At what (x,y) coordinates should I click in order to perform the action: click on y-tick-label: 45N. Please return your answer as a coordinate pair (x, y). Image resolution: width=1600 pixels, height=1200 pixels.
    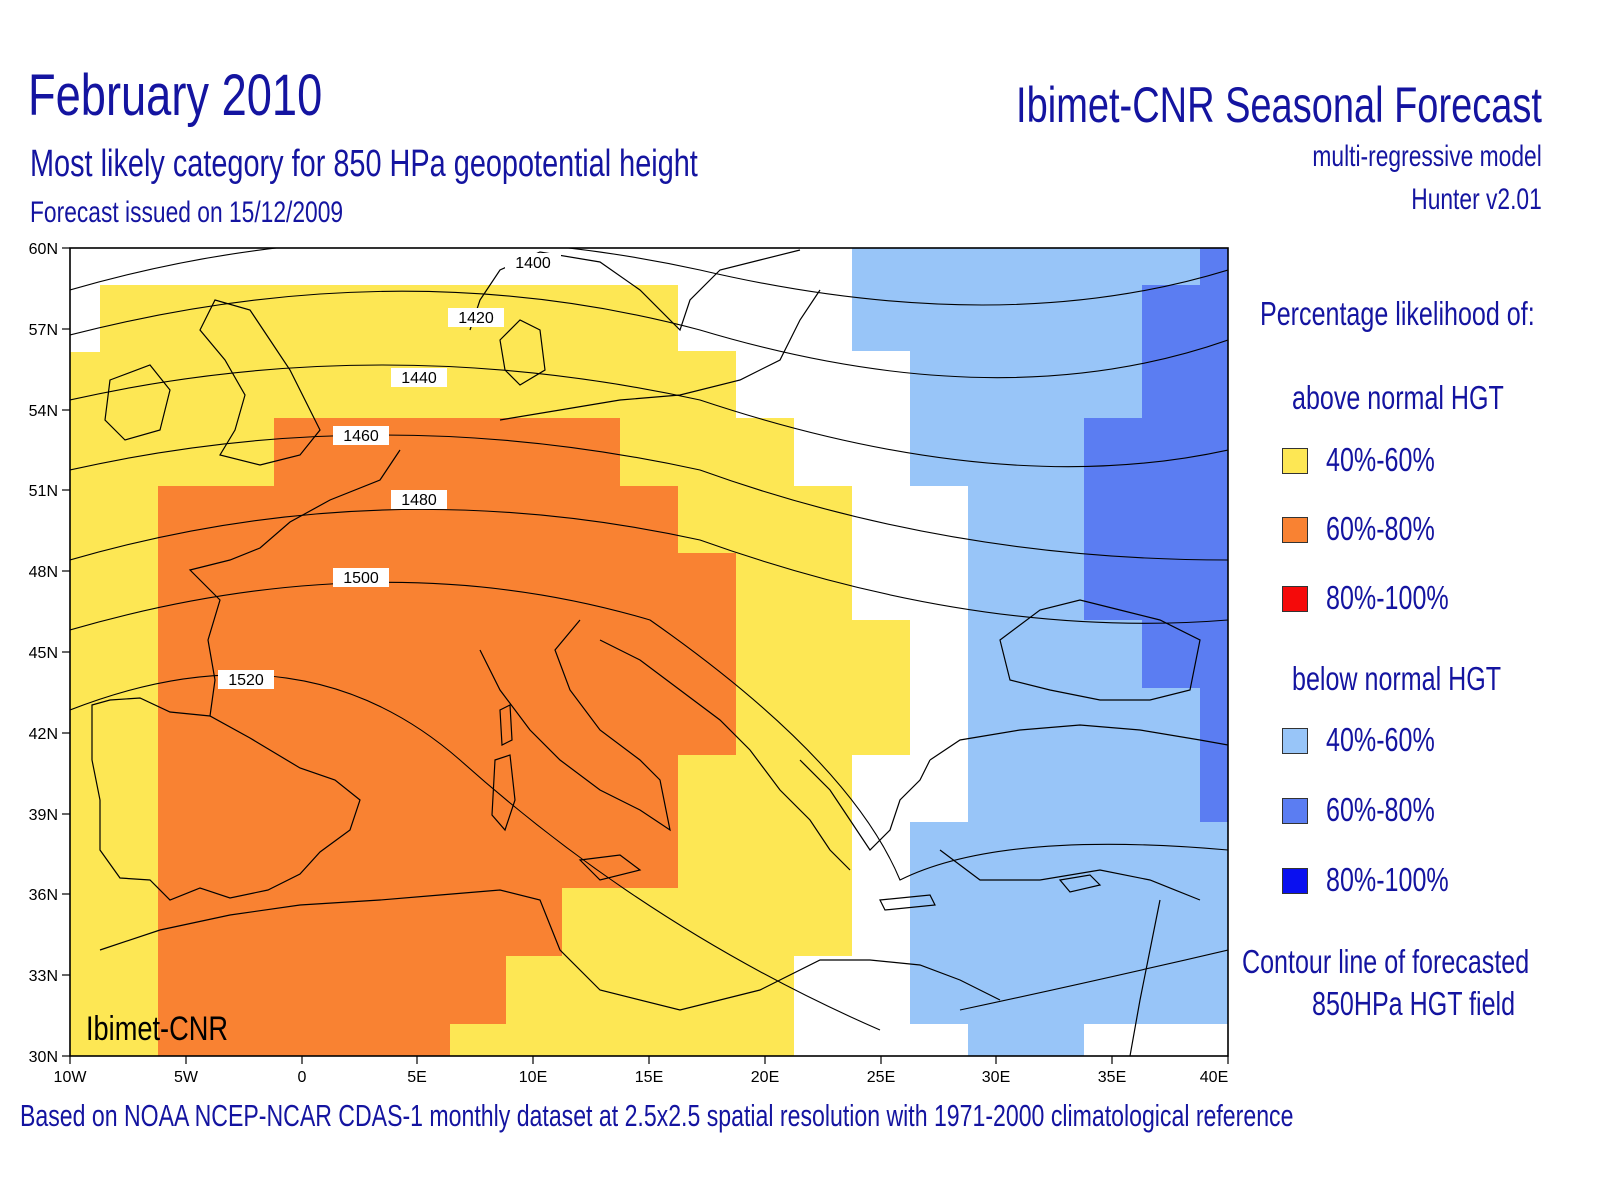
    Looking at the image, I should click on (43, 653).